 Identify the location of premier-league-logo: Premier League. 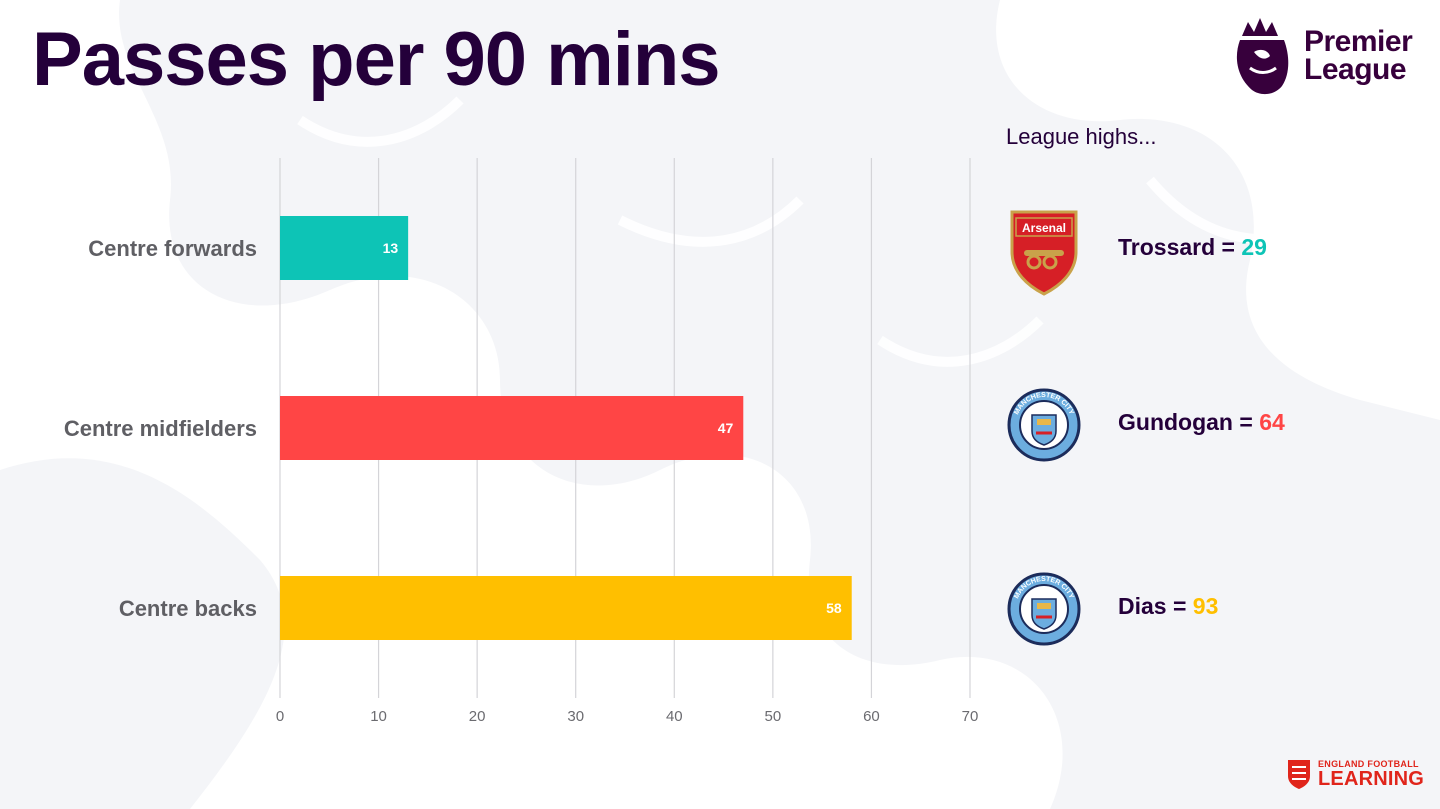
(1330, 56).